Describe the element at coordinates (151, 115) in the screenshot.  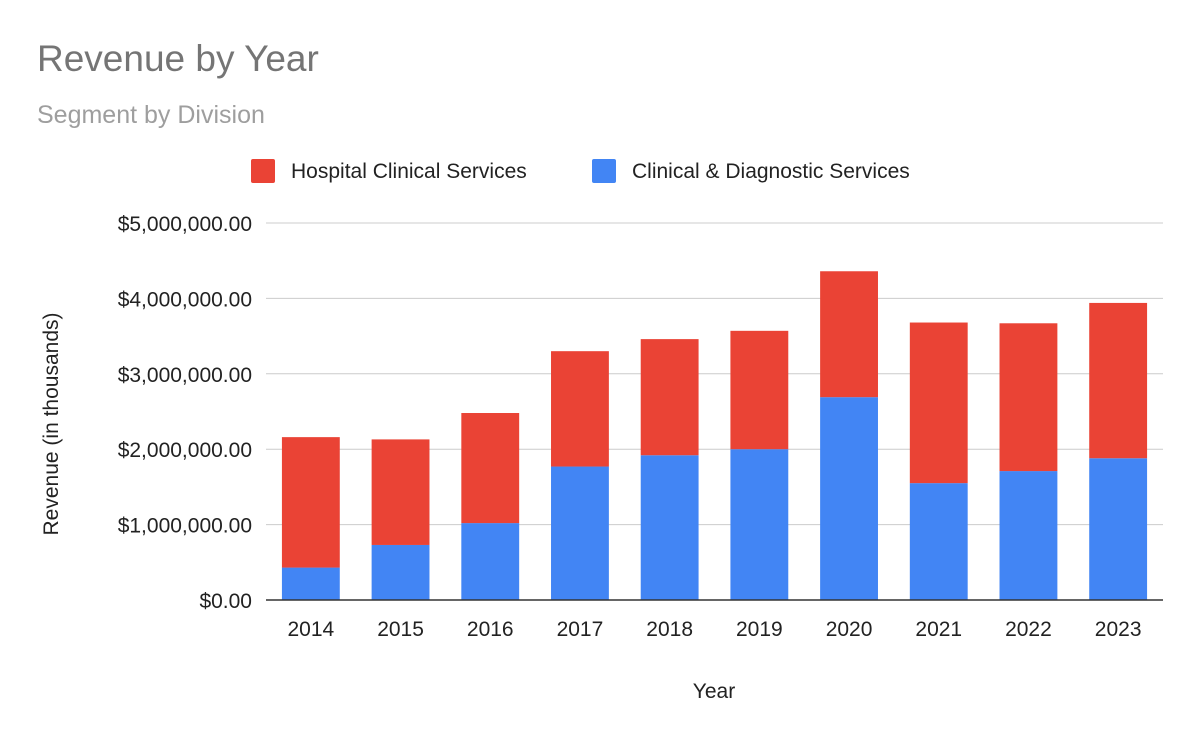
I see `chart-subtitle: Segment by Division` at that location.